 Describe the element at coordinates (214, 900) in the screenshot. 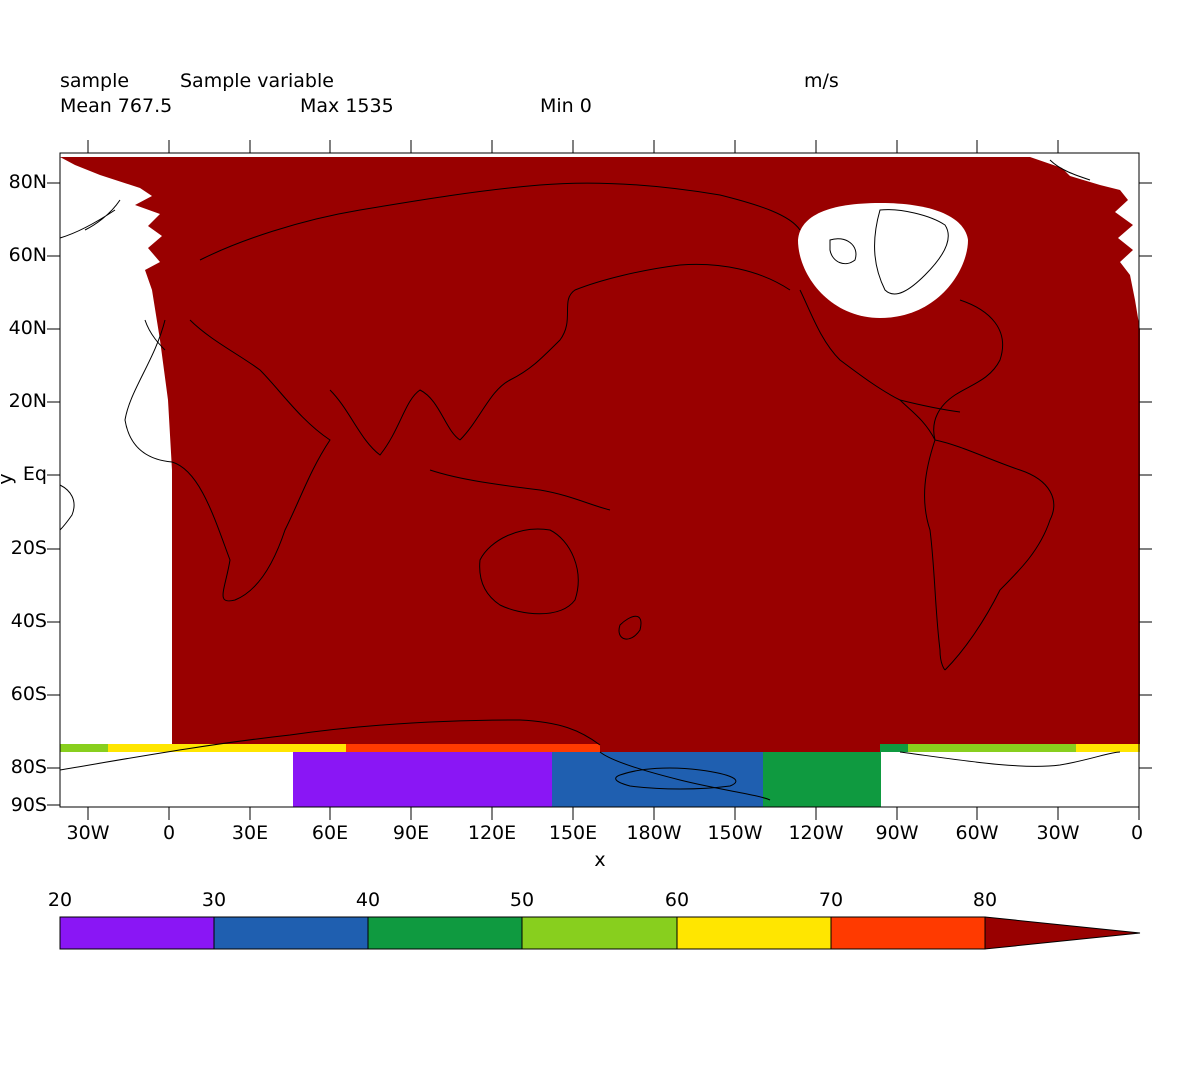

I see `colorbar-level-label: 30` at that location.